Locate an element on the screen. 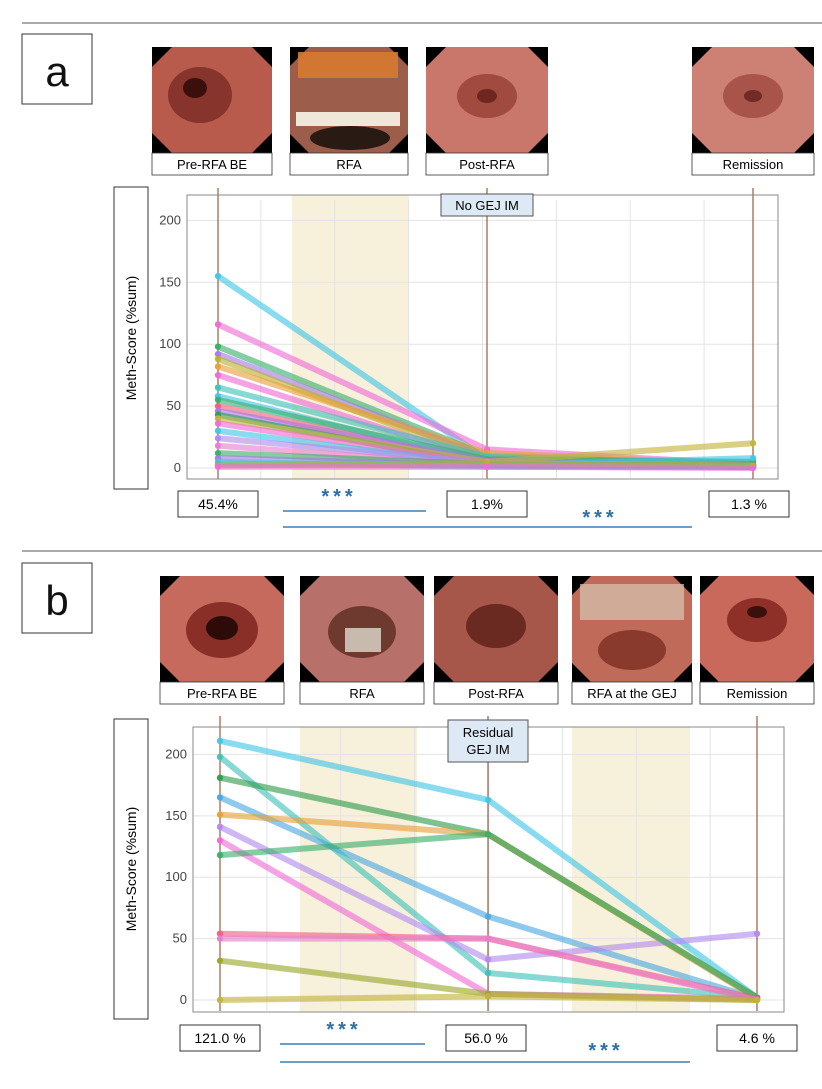 The width and height of the screenshot is (822, 1089). stage-label-b-4: Remission is located at coordinates (757, 693).